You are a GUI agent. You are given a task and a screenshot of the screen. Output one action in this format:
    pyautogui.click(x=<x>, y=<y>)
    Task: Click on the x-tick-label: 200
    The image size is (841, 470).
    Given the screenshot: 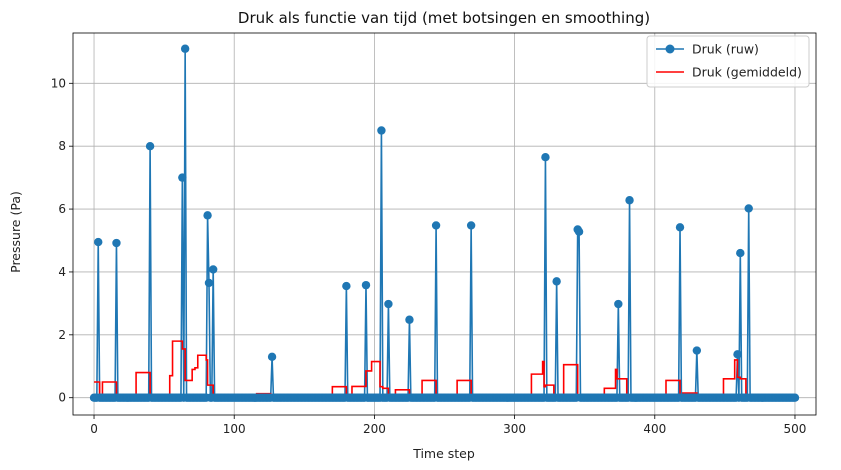 What is the action you would take?
    pyautogui.click(x=374, y=429)
    